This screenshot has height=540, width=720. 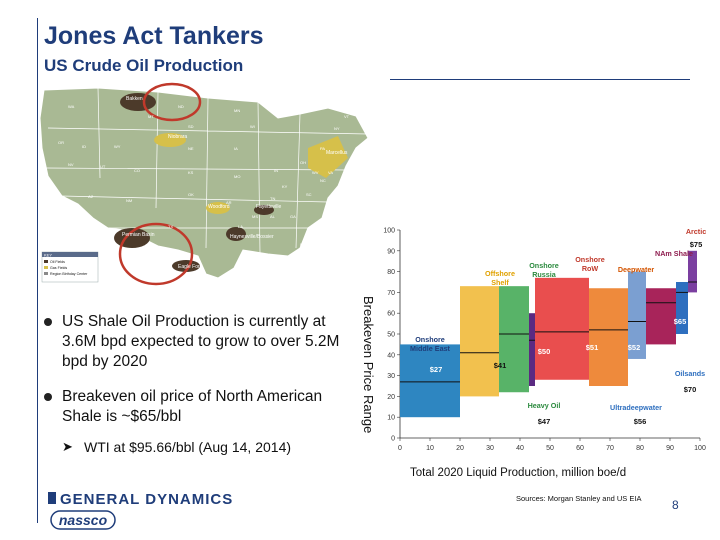 What do you see at coordinates (479, 341) in the screenshot?
I see `bar-offshore-shelf` at bounding box center [479, 341].